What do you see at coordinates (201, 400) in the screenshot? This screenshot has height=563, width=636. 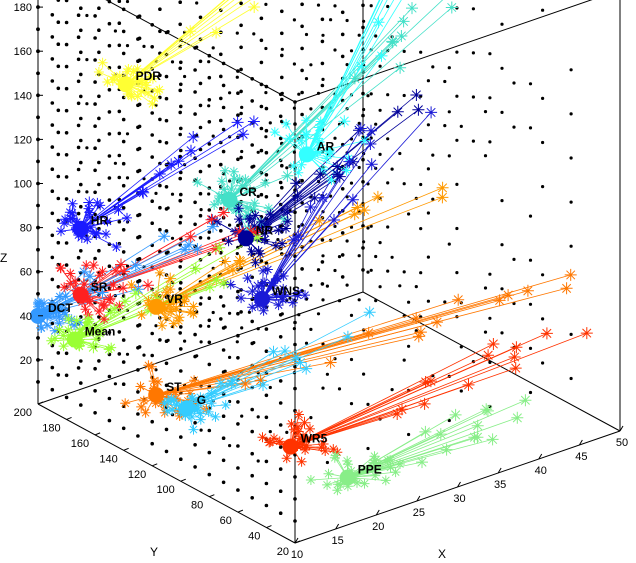 I see `cluster-label: G` at bounding box center [201, 400].